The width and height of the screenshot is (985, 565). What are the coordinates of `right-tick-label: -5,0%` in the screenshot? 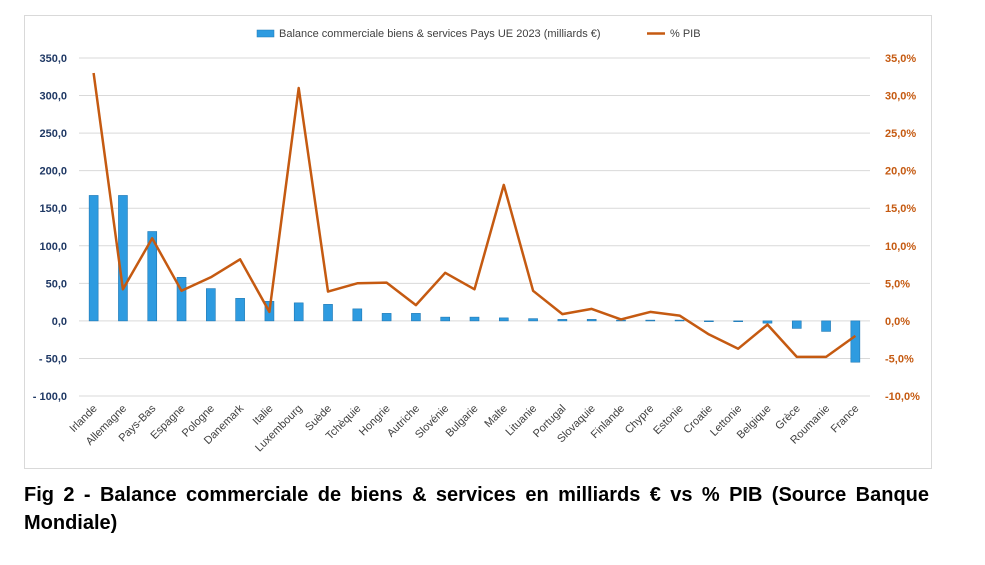 It's located at (899, 359).